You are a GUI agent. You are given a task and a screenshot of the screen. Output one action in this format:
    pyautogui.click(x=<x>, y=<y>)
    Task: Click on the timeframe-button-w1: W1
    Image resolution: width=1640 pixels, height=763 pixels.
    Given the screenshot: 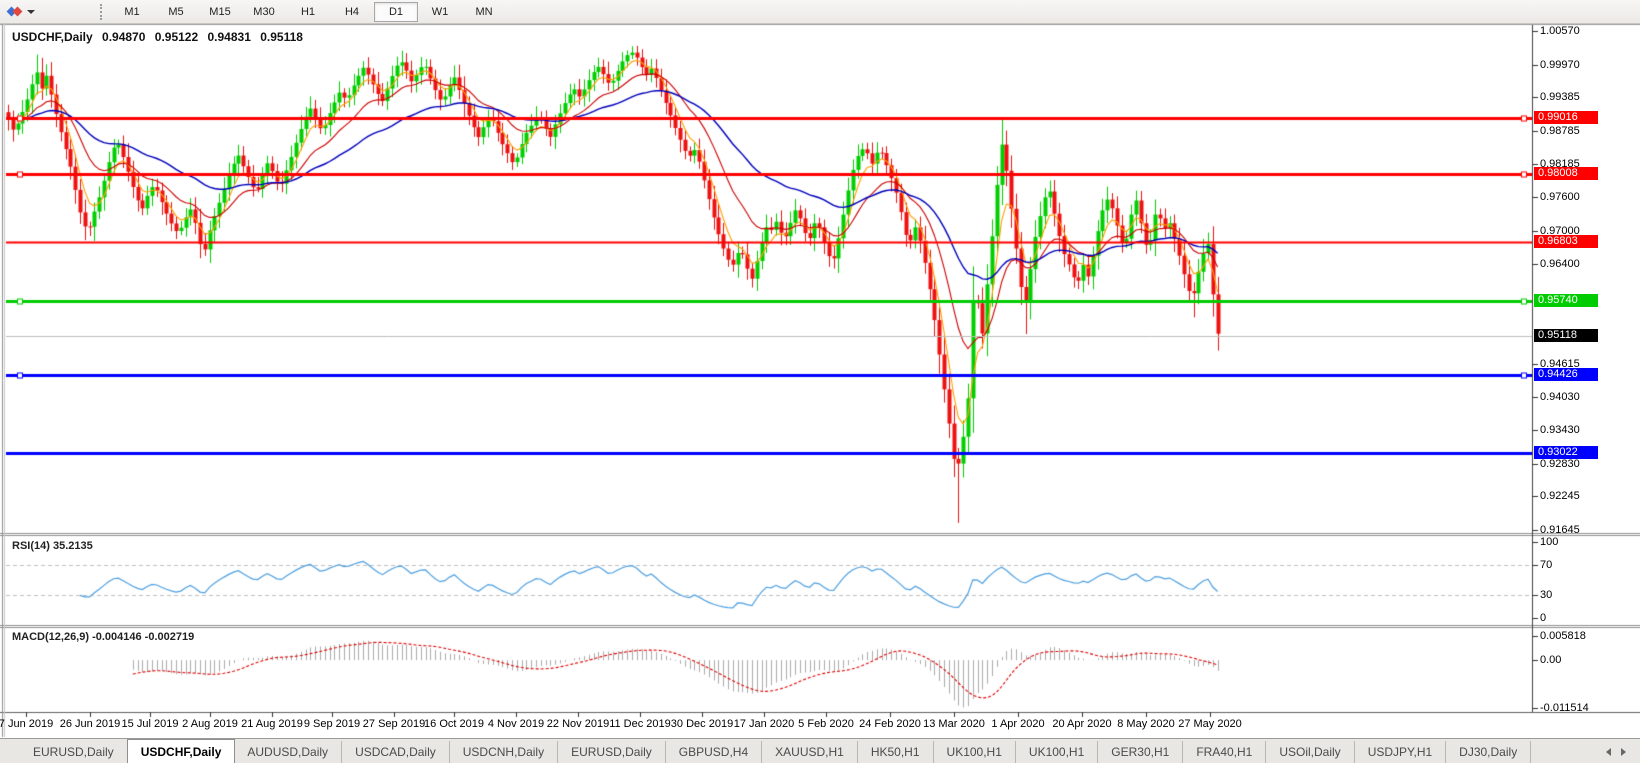 What is the action you would take?
    pyautogui.click(x=440, y=11)
    